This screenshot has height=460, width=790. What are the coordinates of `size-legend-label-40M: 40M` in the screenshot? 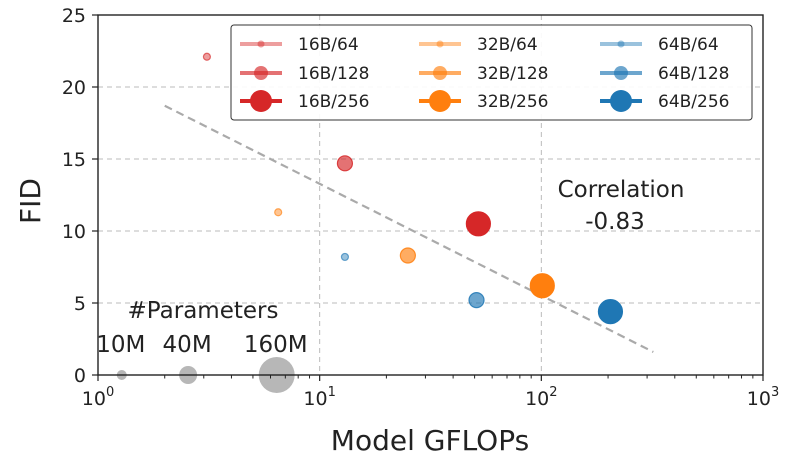 It's located at (187, 345).